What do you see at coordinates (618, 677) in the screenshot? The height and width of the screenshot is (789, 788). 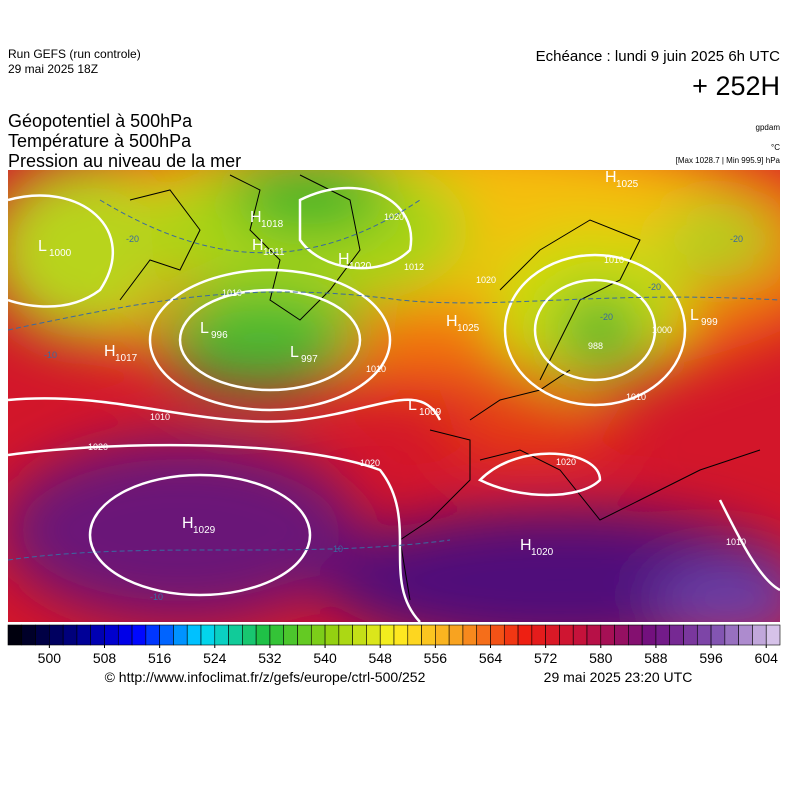 I see `generated: 29 mai 2025 23:20 UTC` at bounding box center [618, 677].